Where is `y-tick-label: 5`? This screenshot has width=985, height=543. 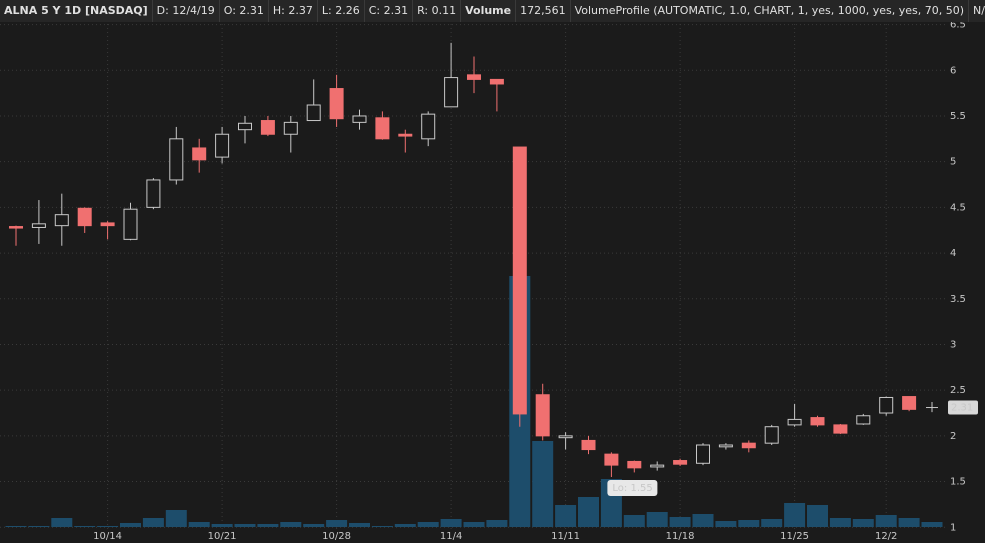
y-tick-label: 5 is located at coordinates (953, 162).